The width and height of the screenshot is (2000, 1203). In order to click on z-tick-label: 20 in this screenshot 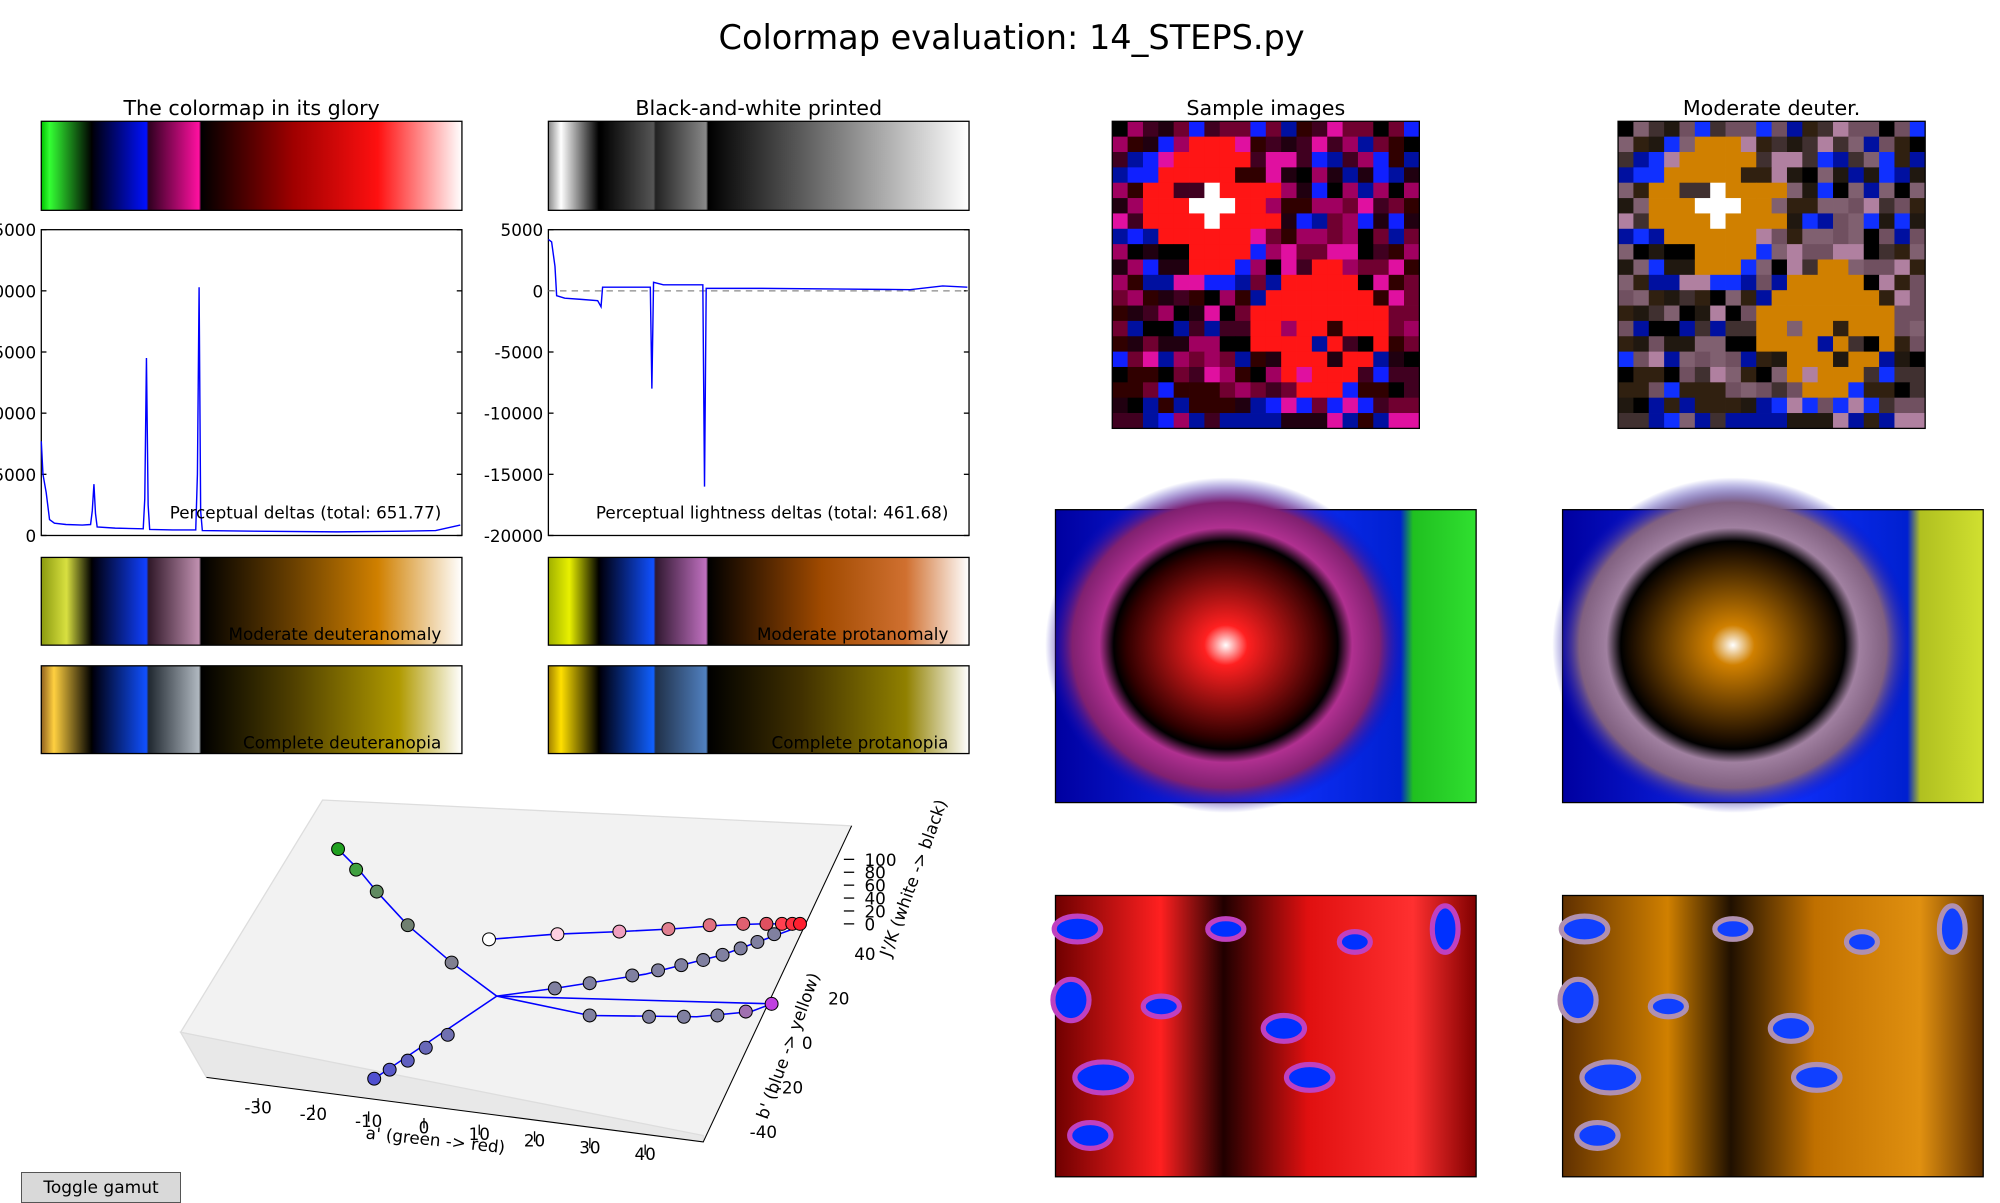, I will do `click(875, 911)`.